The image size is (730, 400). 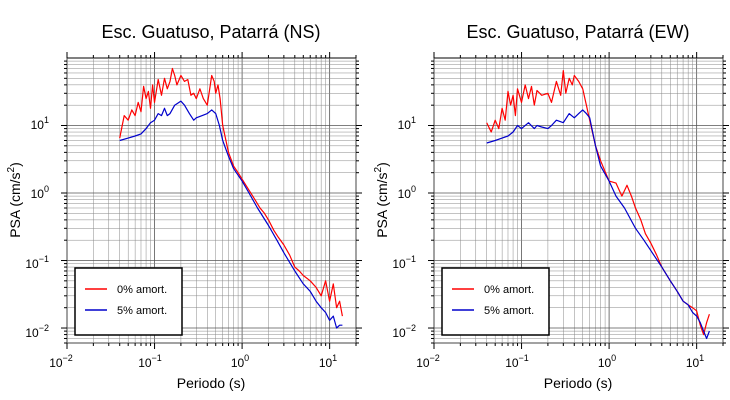 I want to click on chart-title: Esc. Guatuso, Patarrá (NS), so click(x=210, y=32).